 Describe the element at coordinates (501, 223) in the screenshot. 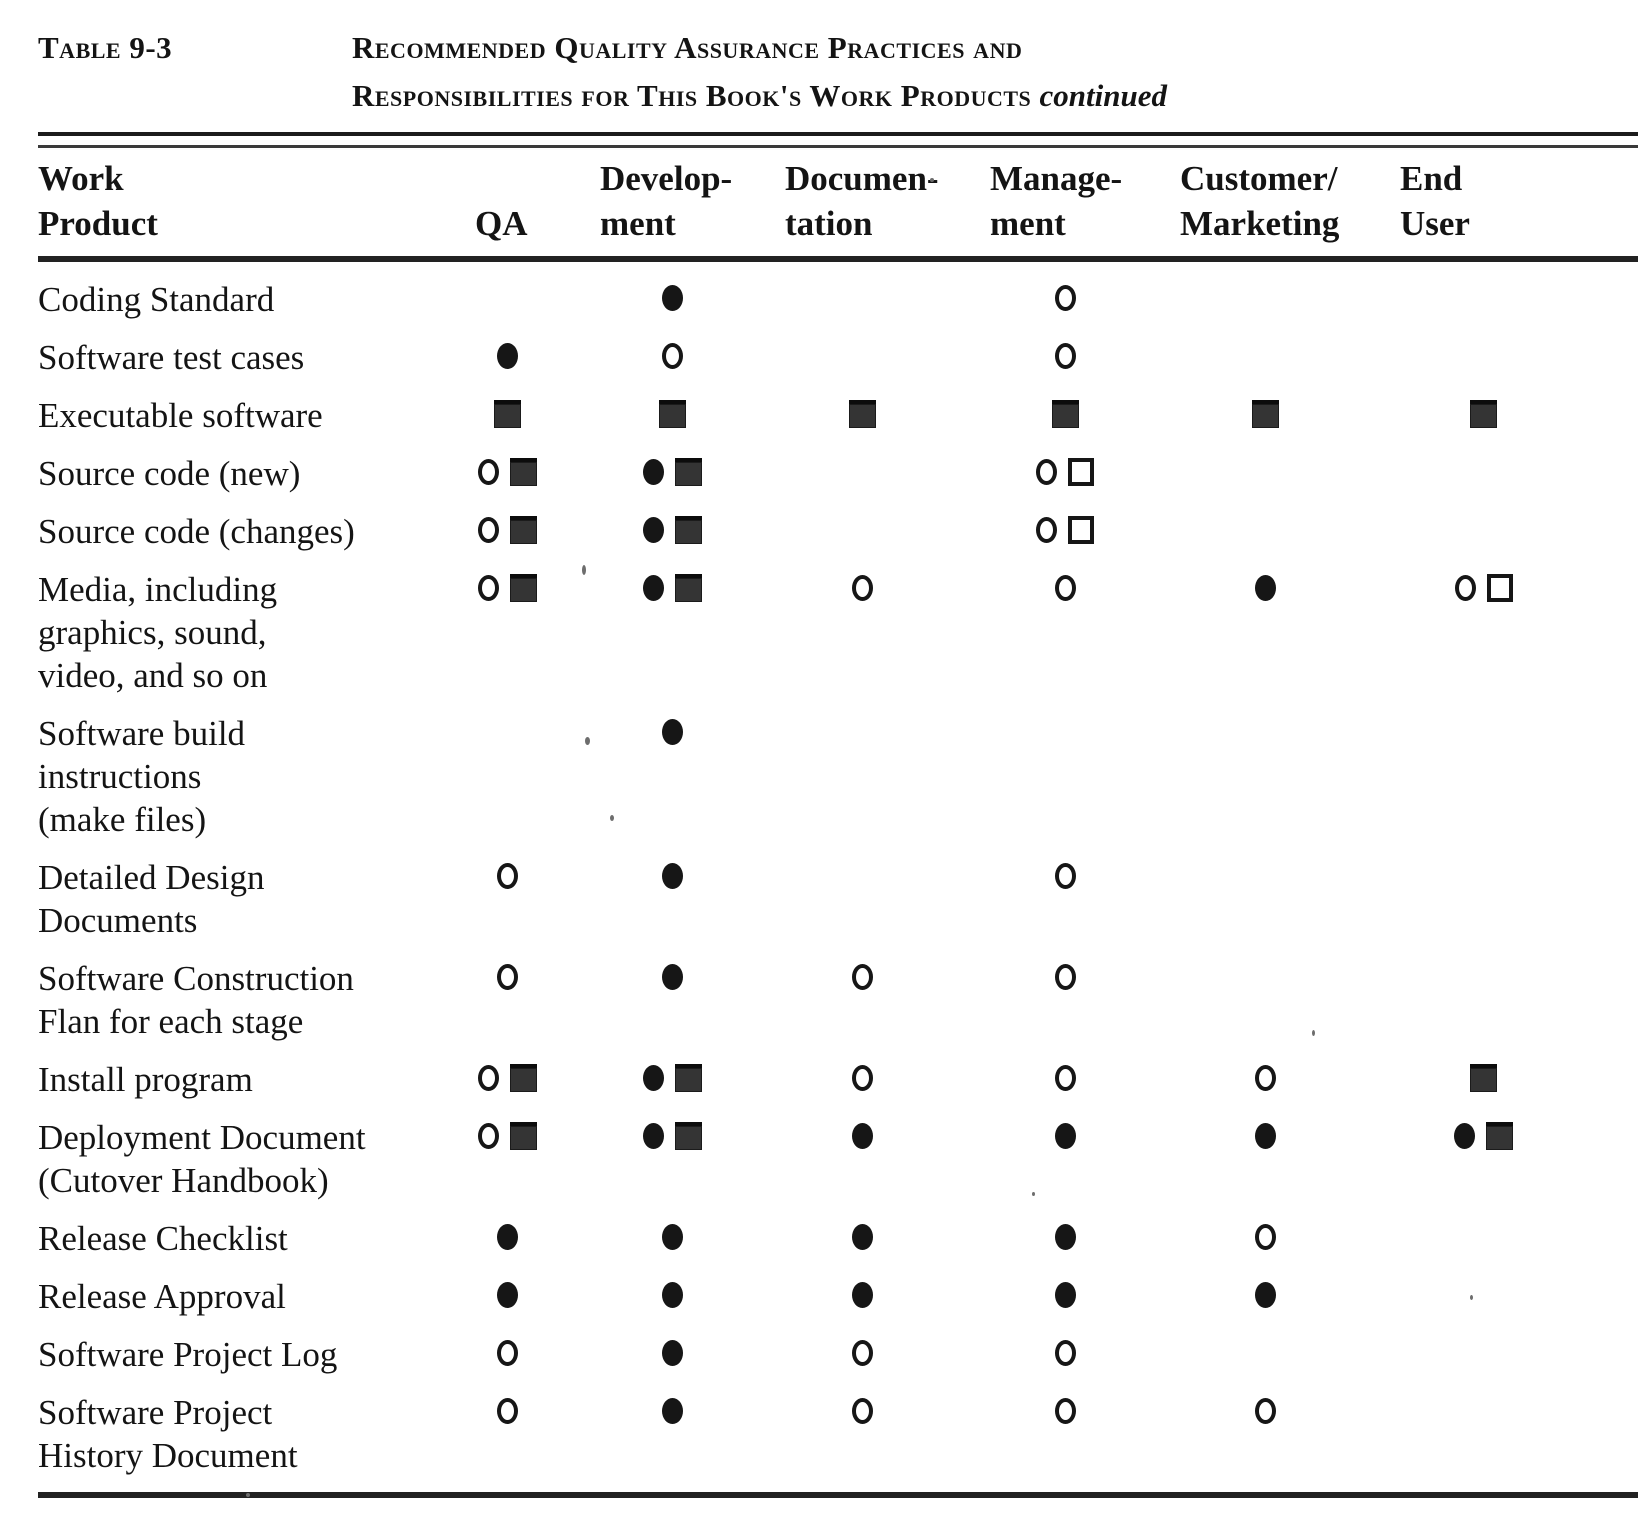

I see `column-header-line: QA` at that location.